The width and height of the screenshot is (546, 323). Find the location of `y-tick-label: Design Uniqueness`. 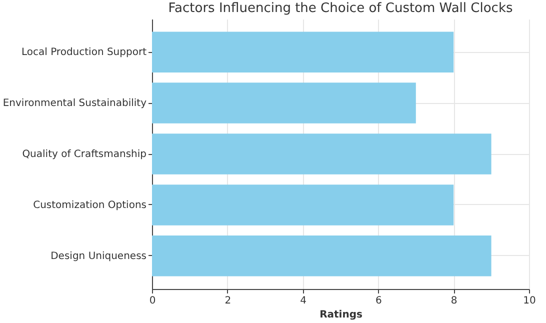

y-tick-label: Design Uniqueness is located at coordinates (98, 256).